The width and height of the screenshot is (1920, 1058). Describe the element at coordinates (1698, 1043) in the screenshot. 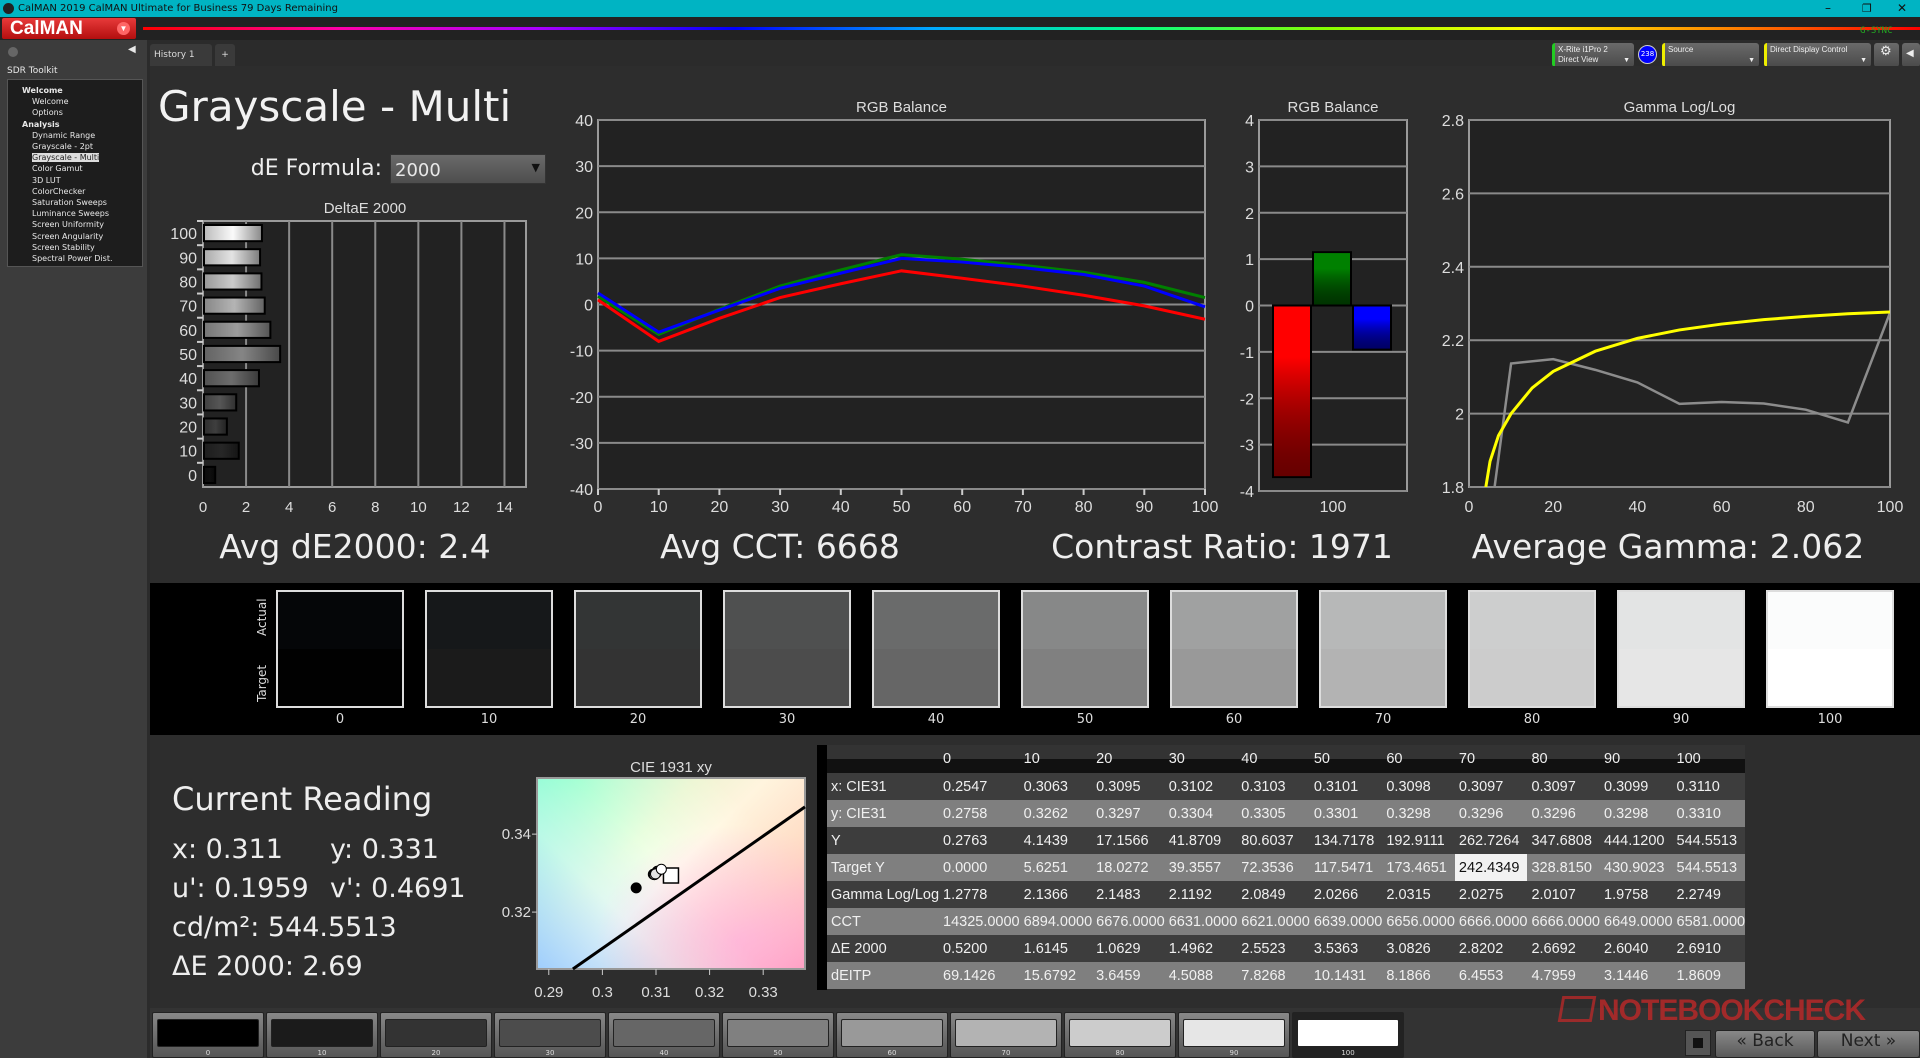

I see `stop-button` at that location.